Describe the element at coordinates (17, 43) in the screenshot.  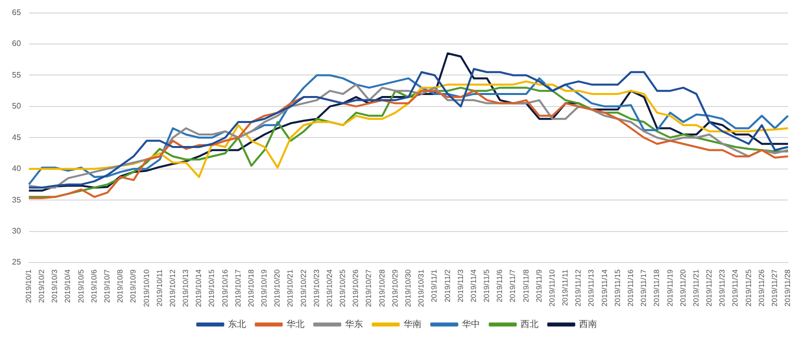
I see `y-tick-label: 60` at that location.